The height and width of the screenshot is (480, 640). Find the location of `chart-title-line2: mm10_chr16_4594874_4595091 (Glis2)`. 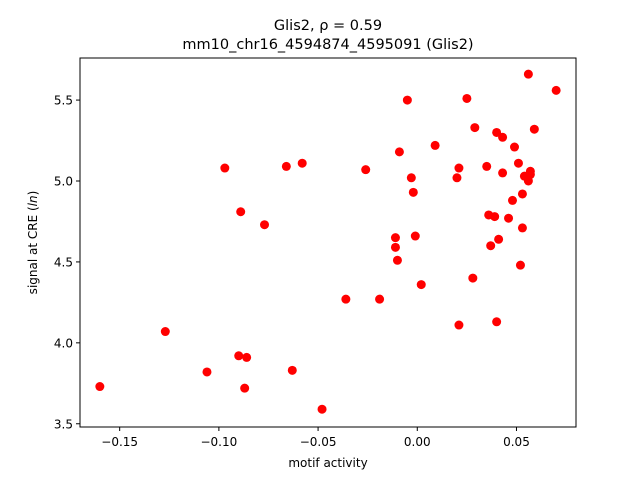

chart-title-line2: mm10_chr16_4594874_4595091 (Glis2) is located at coordinates (327, 45).